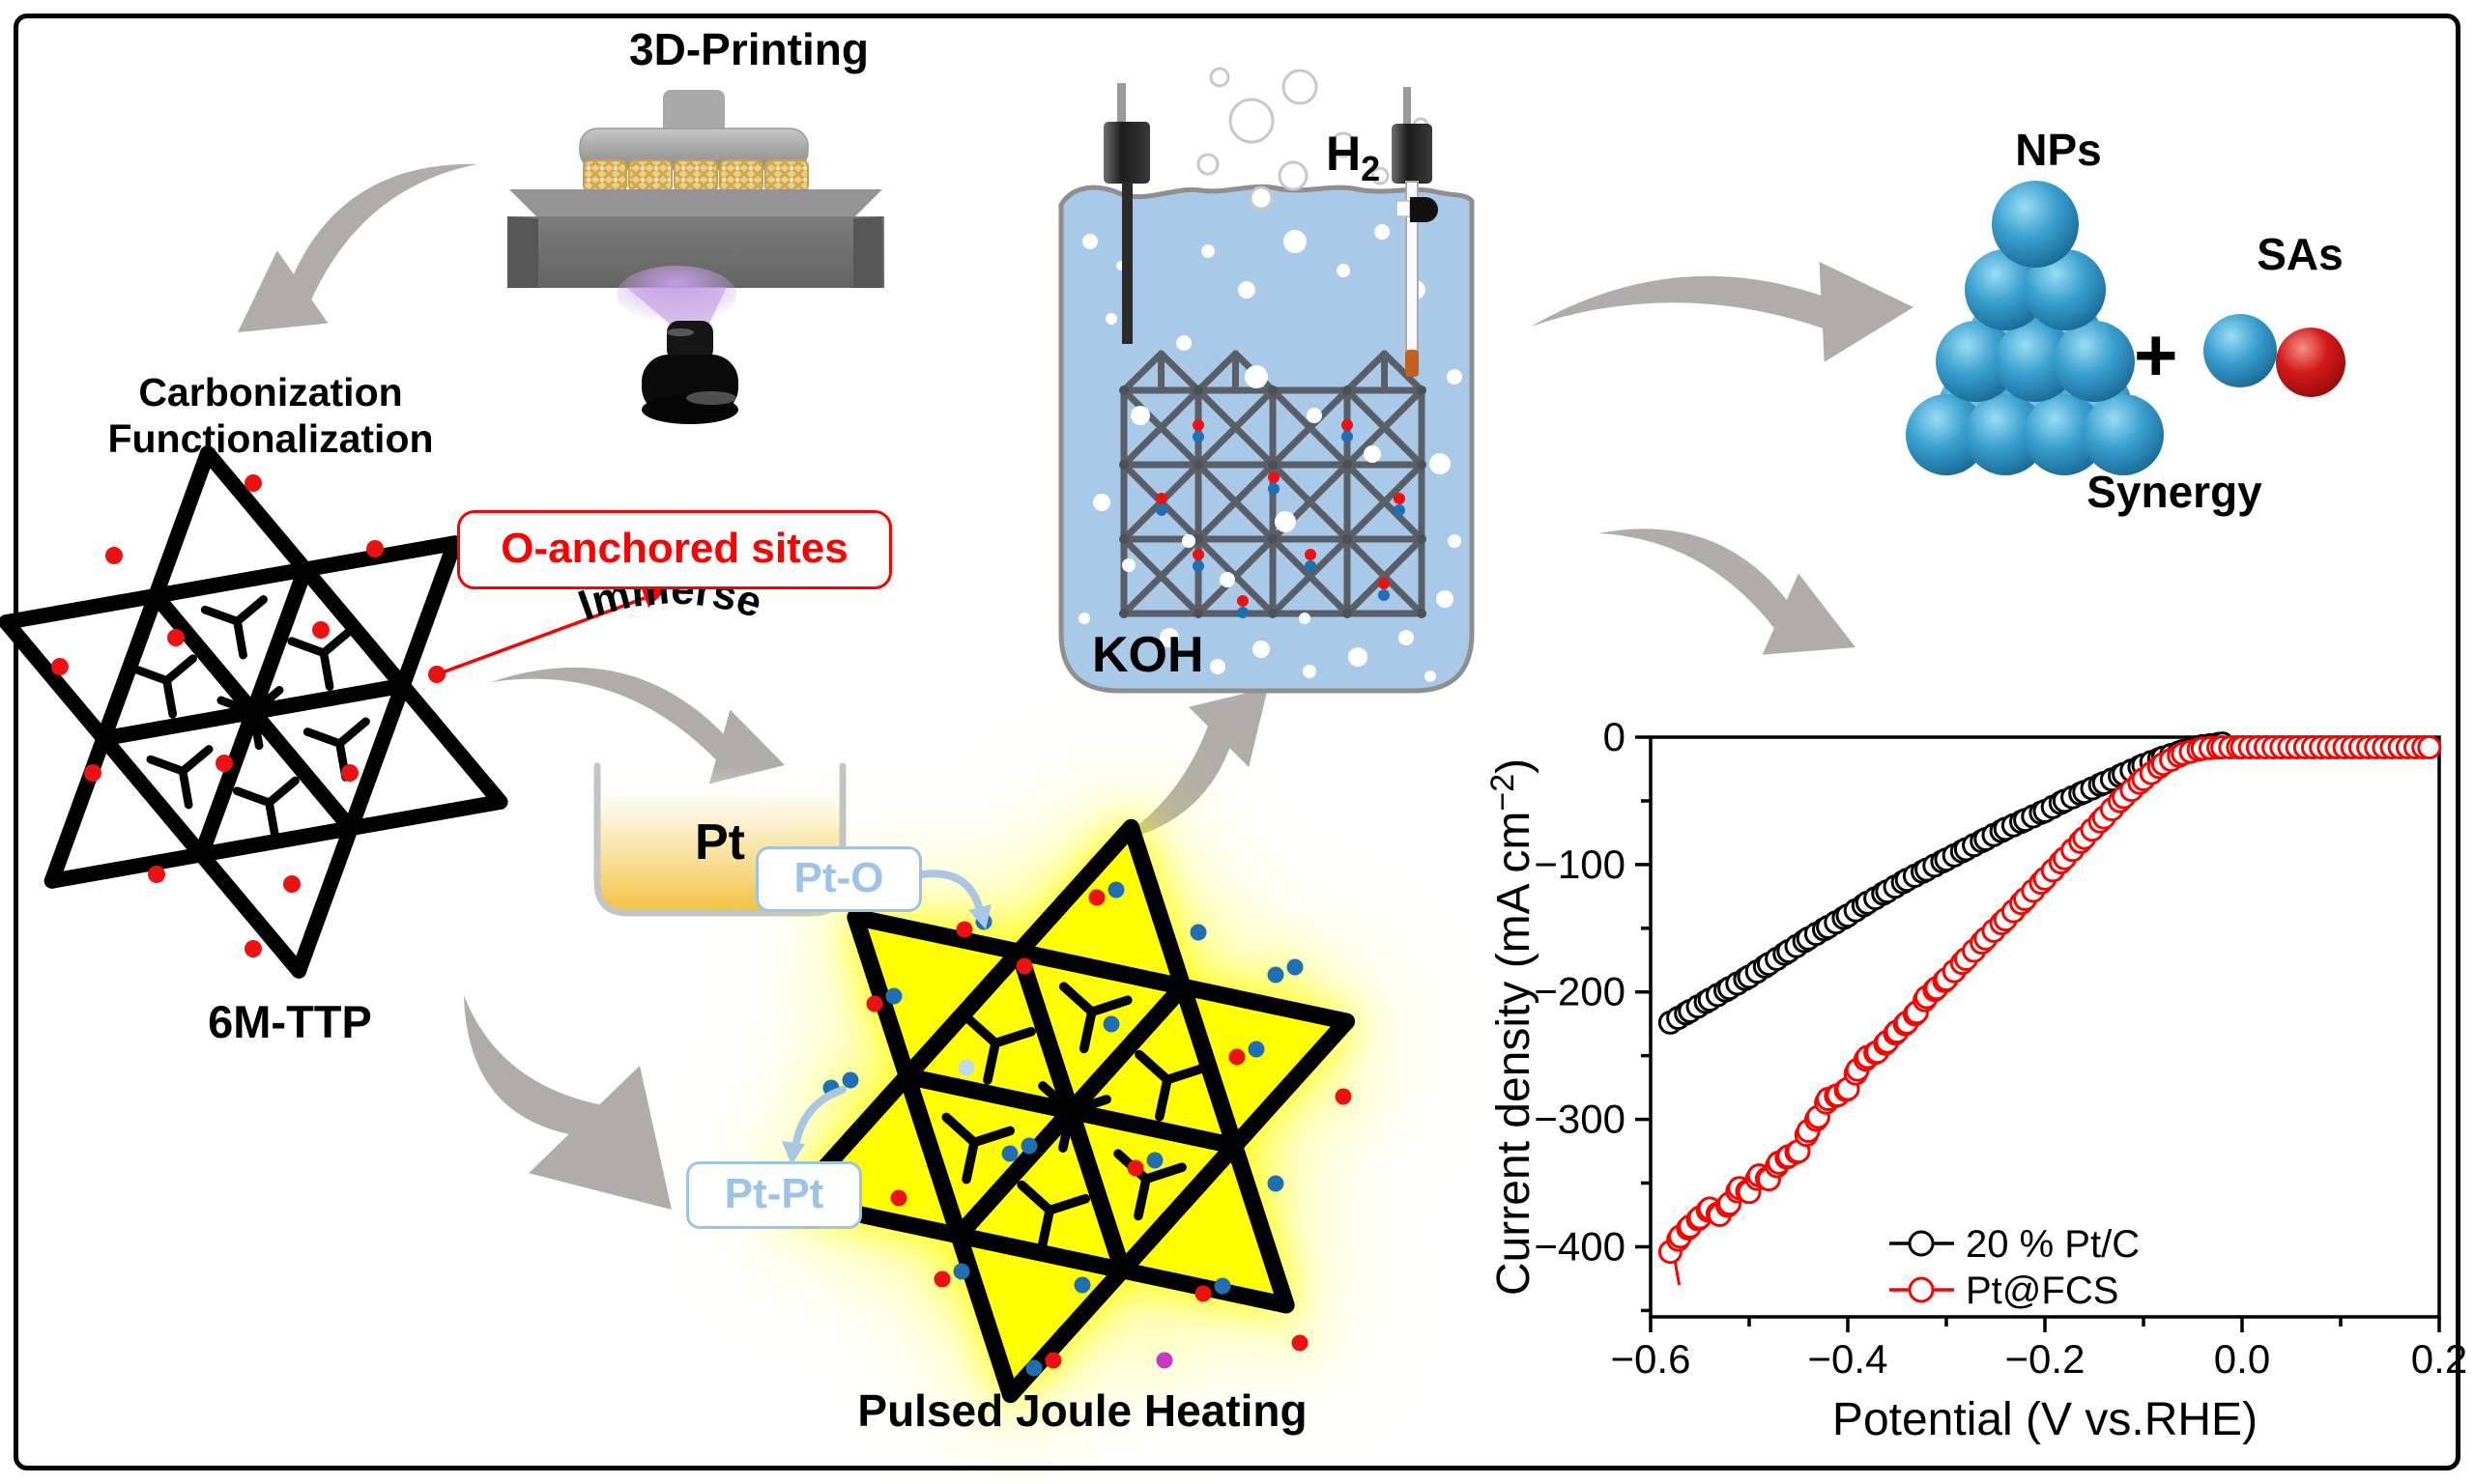 This screenshot has width=2474, height=1484. I want to click on arrow-cell-to-chart, so click(1727, 592).